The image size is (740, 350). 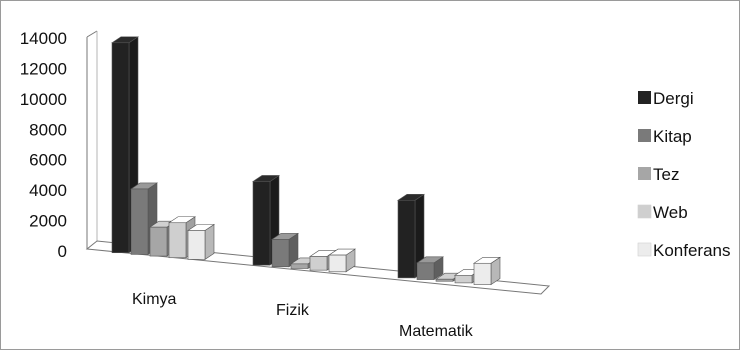 What do you see at coordinates (666, 174) in the screenshot?
I see `legend-label: Tez` at bounding box center [666, 174].